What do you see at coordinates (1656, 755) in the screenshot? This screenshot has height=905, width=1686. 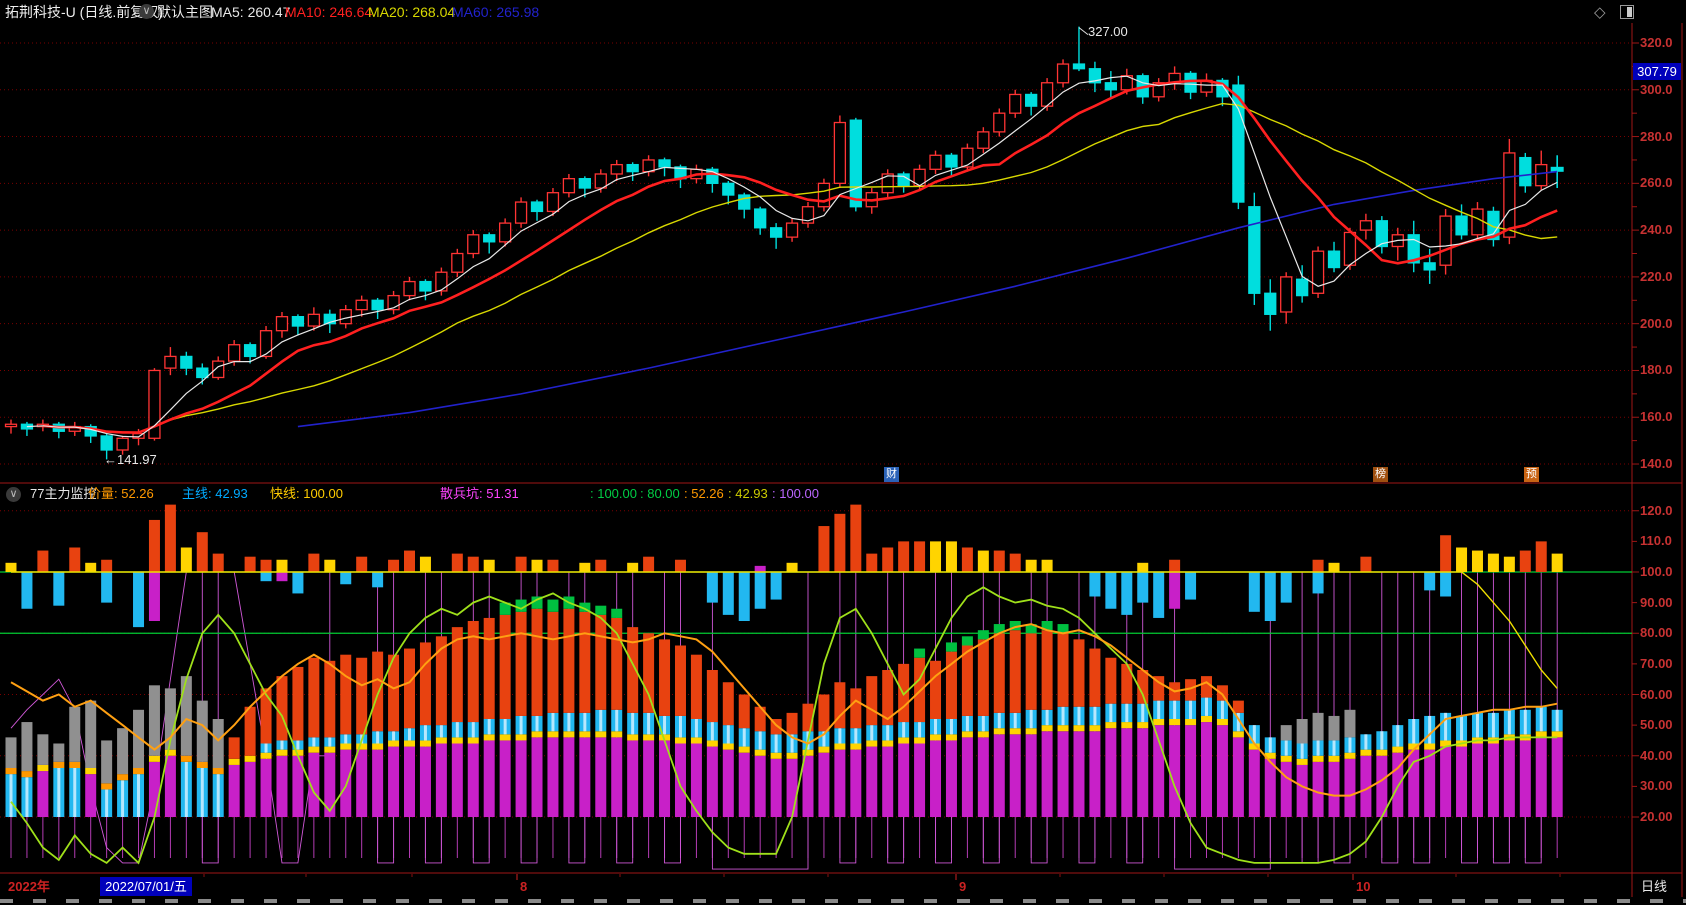 I see `indicator-axis-label: 40.00` at bounding box center [1656, 755].